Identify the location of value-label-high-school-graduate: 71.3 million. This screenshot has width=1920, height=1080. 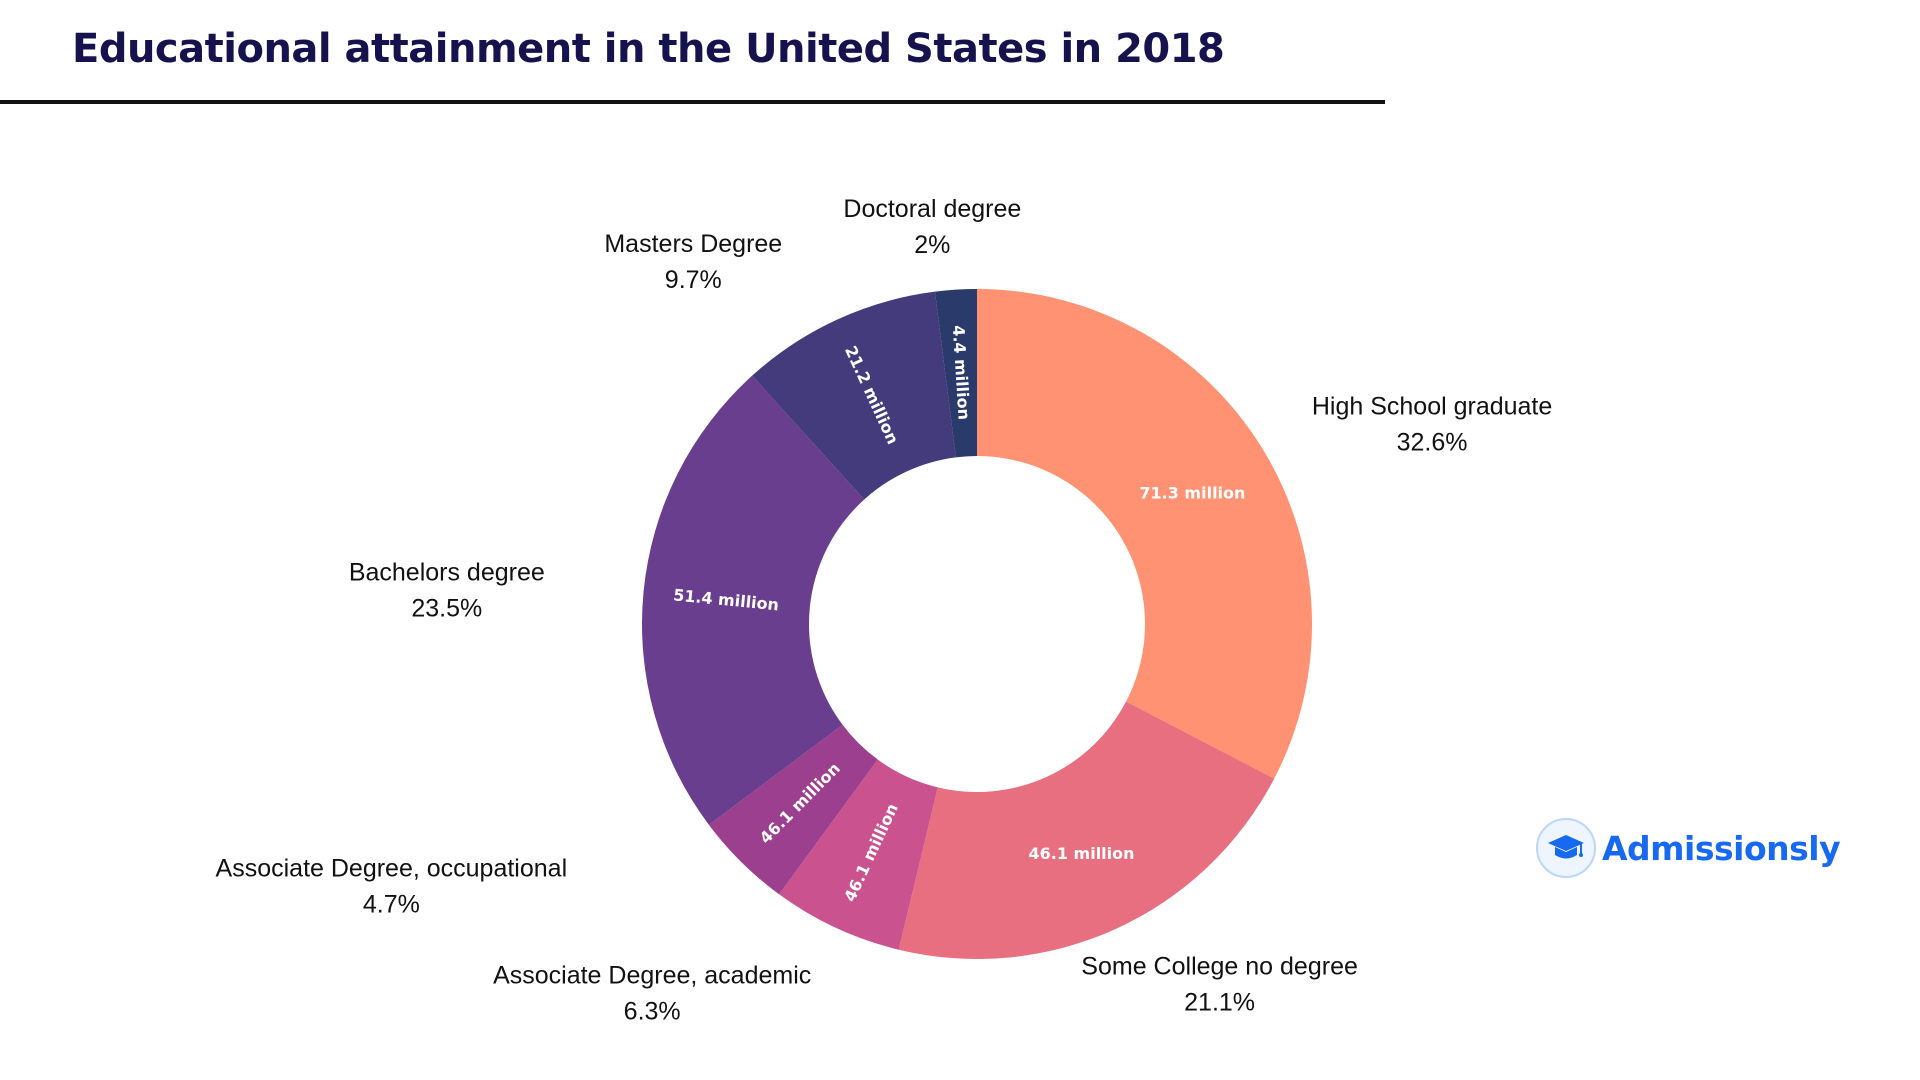
(1192, 493).